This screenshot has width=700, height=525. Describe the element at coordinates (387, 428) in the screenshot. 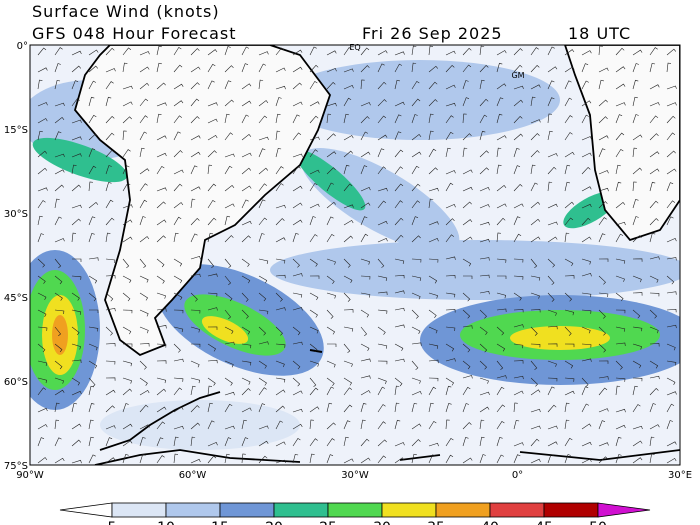

I see `antarctica-coast` at that location.